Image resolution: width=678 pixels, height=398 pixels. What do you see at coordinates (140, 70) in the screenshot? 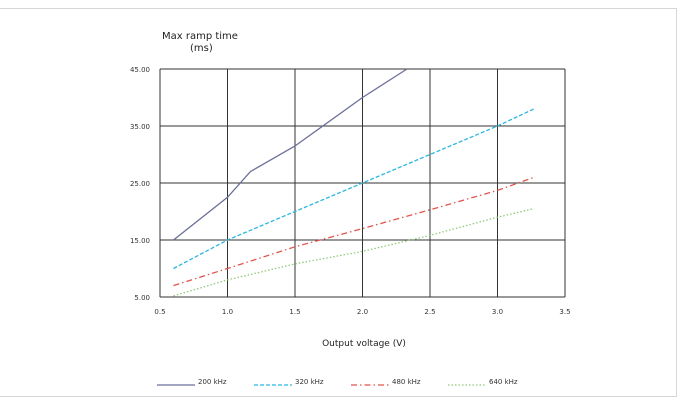
I see `y-tick-label: 45.00` at bounding box center [140, 70].